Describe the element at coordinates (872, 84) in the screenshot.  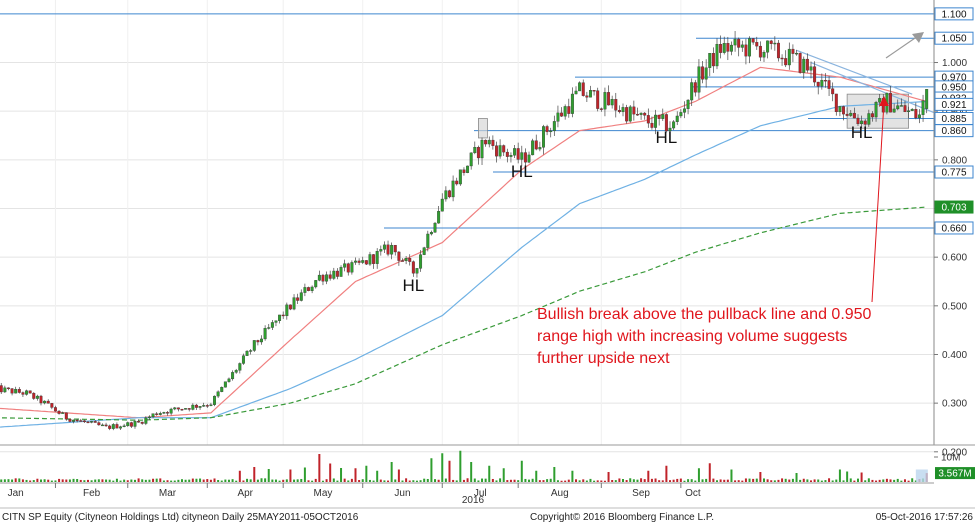
I see `pullback-trendlines` at that location.